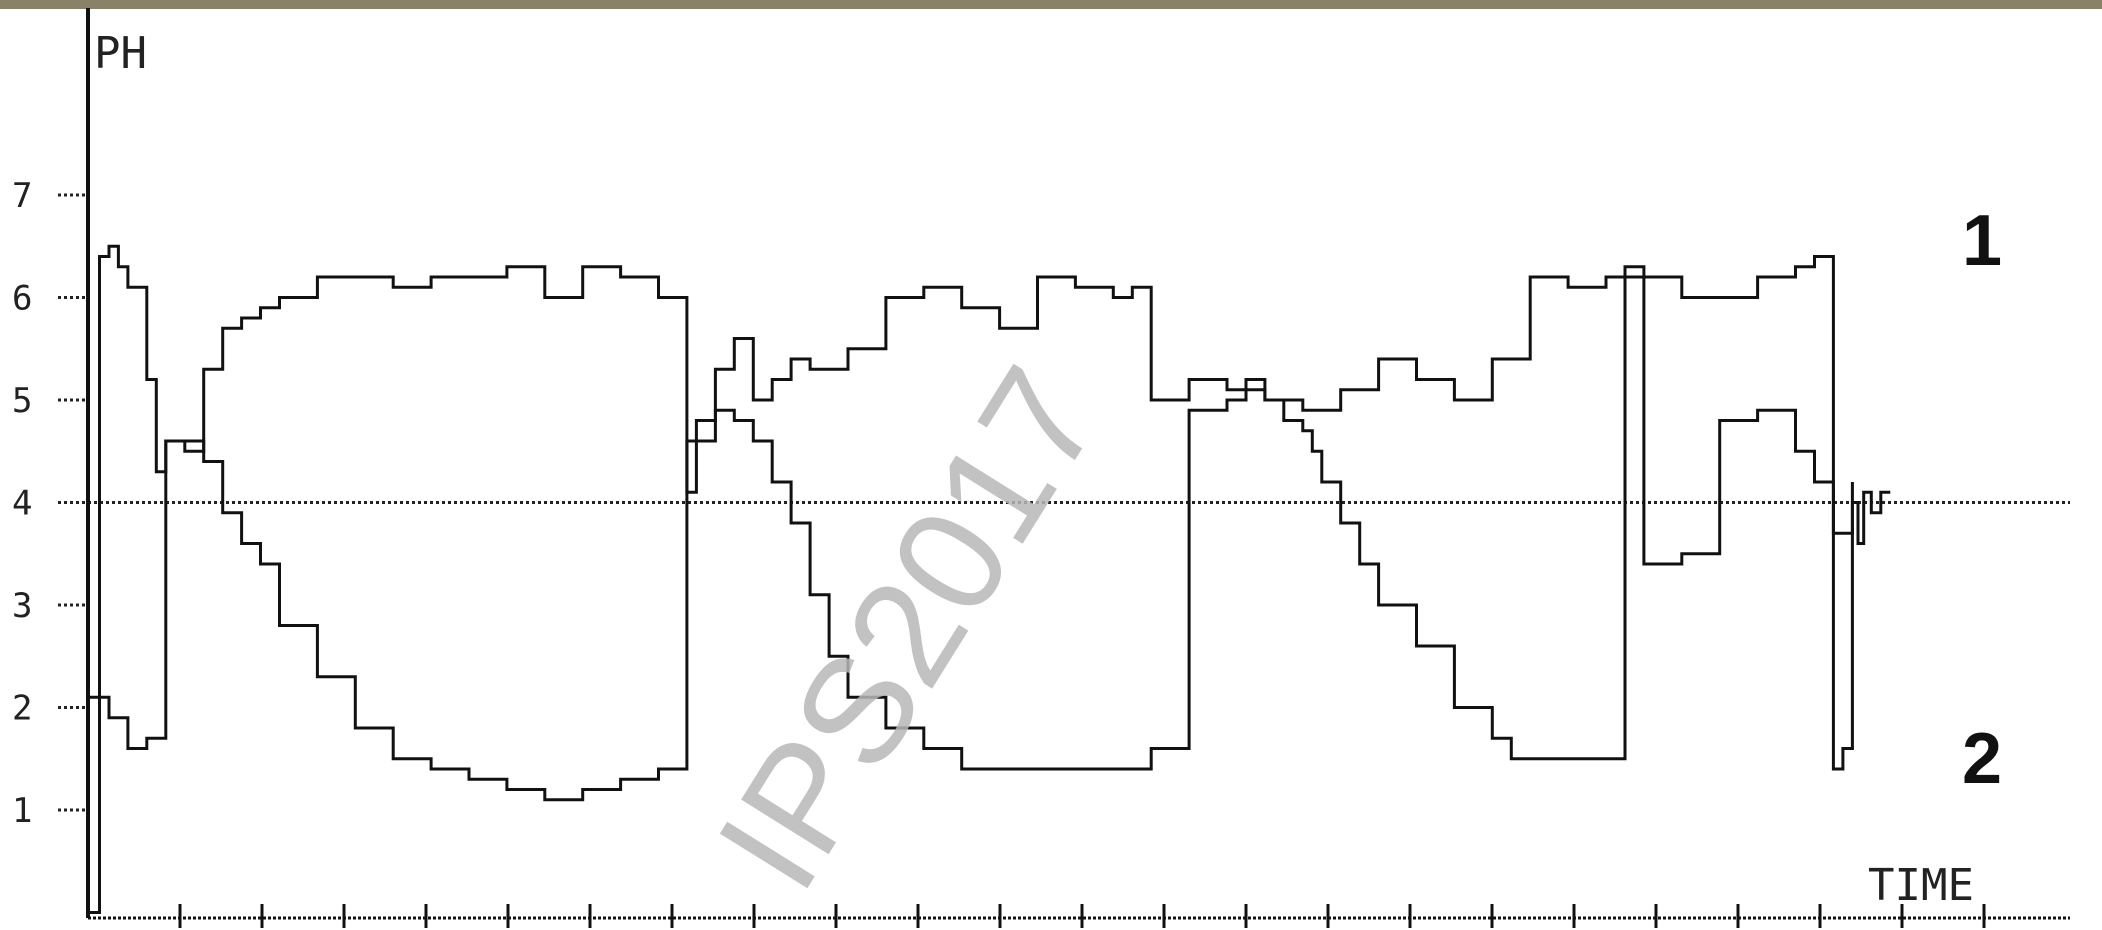 Image resolution: width=2102 pixels, height=930 pixels. Describe the element at coordinates (1982, 759) in the screenshot. I see `series-label-2: 2` at that location.